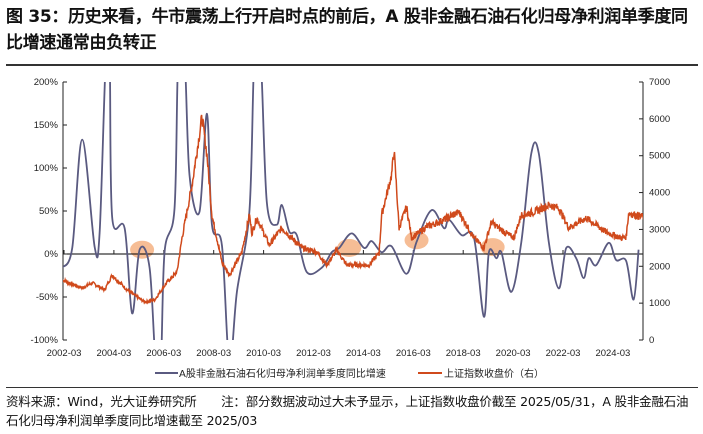 Image resolution: width=703 pixels, height=434 pixels. I want to click on footer-divider, so click(352, 387).